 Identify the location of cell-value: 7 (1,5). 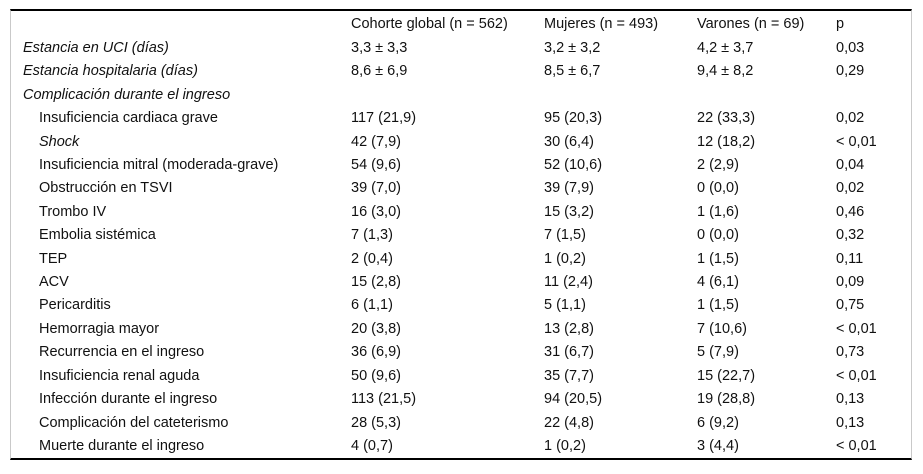
(565, 235).